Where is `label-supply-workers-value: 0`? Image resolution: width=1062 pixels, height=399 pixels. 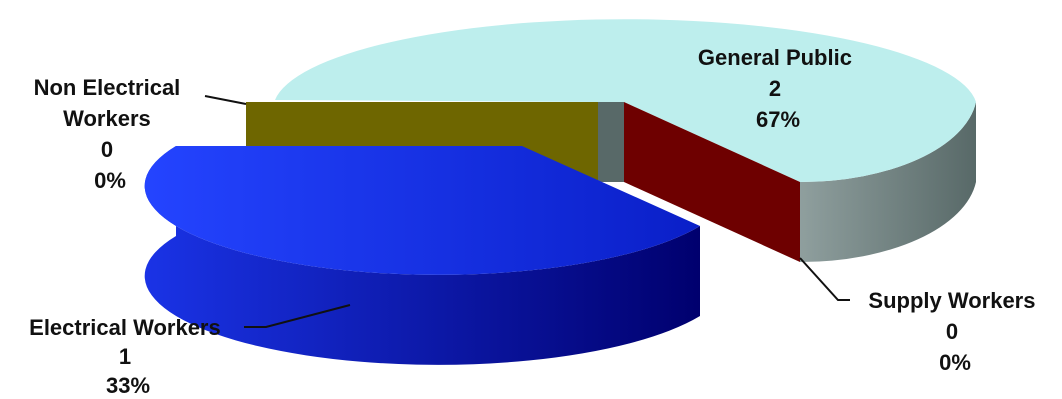
label-supply-workers-value: 0 is located at coordinates (952, 331).